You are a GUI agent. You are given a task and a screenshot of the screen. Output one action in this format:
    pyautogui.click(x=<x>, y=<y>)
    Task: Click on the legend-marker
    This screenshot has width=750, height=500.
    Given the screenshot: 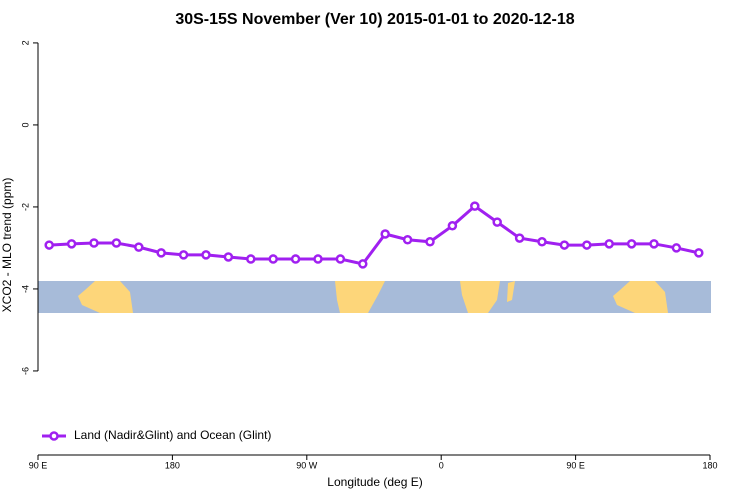 What is the action you would take?
    pyautogui.click(x=54, y=436)
    